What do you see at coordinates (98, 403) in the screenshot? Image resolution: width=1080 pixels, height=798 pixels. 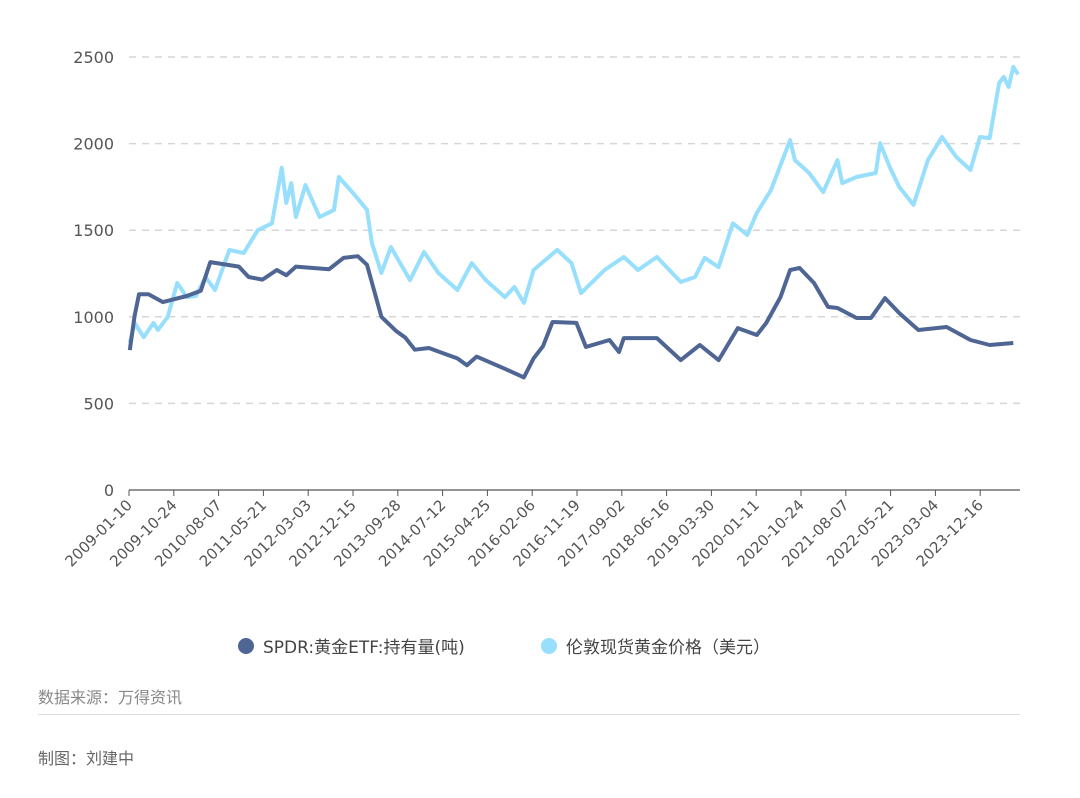 I see `y-tick-label: 500` at bounding box center [98, 403].